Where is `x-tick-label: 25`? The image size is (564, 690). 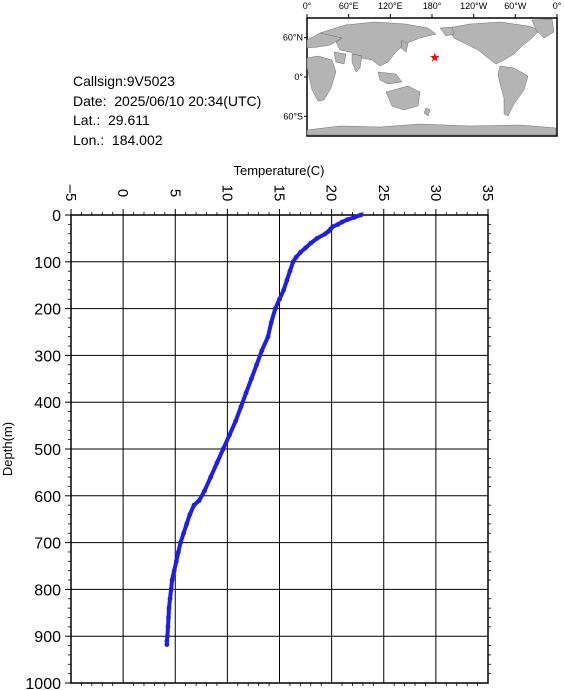
x-tick-label: 25 is located at coordinates (383, 193).